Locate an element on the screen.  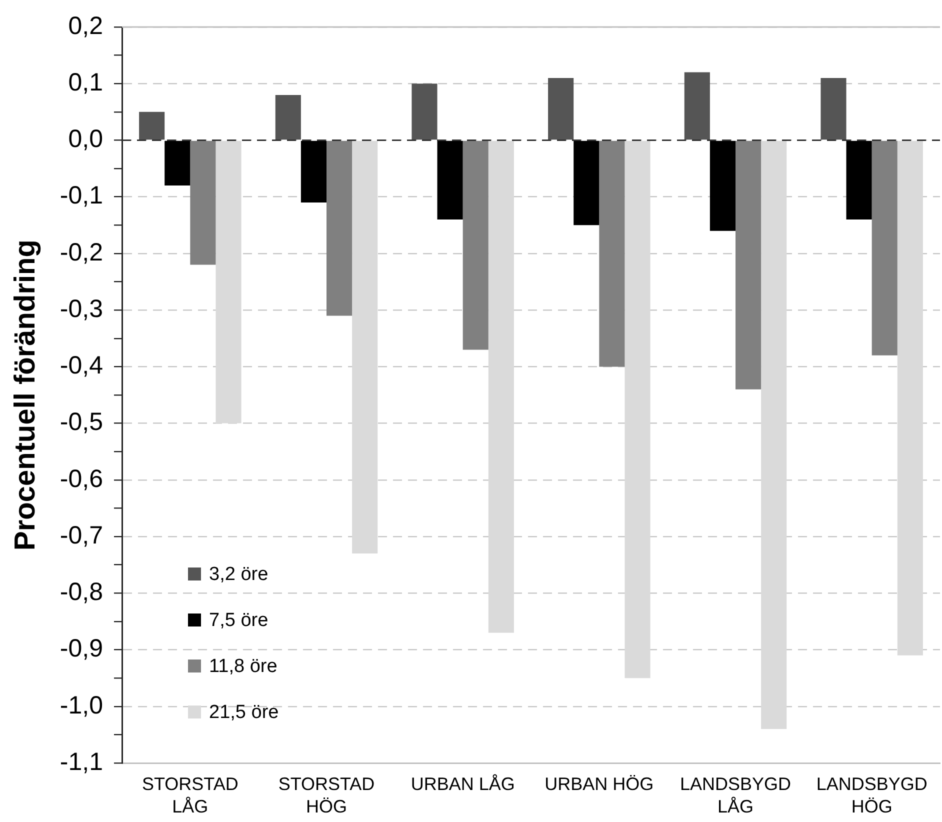
y-tick-label: 0,2 is located at coordinates (85, 26).